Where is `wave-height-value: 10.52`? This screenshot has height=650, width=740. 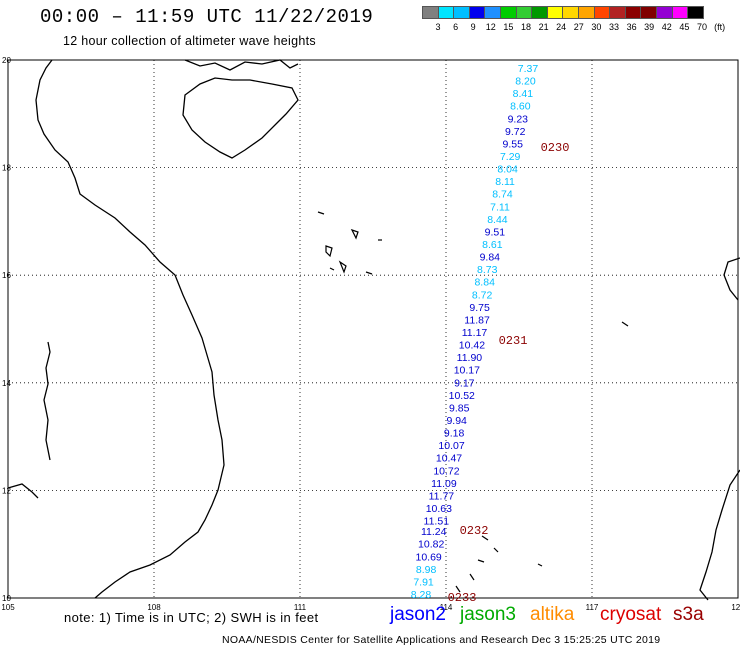 wave-height-value: 10.52 is located at coordinates (462, 396).